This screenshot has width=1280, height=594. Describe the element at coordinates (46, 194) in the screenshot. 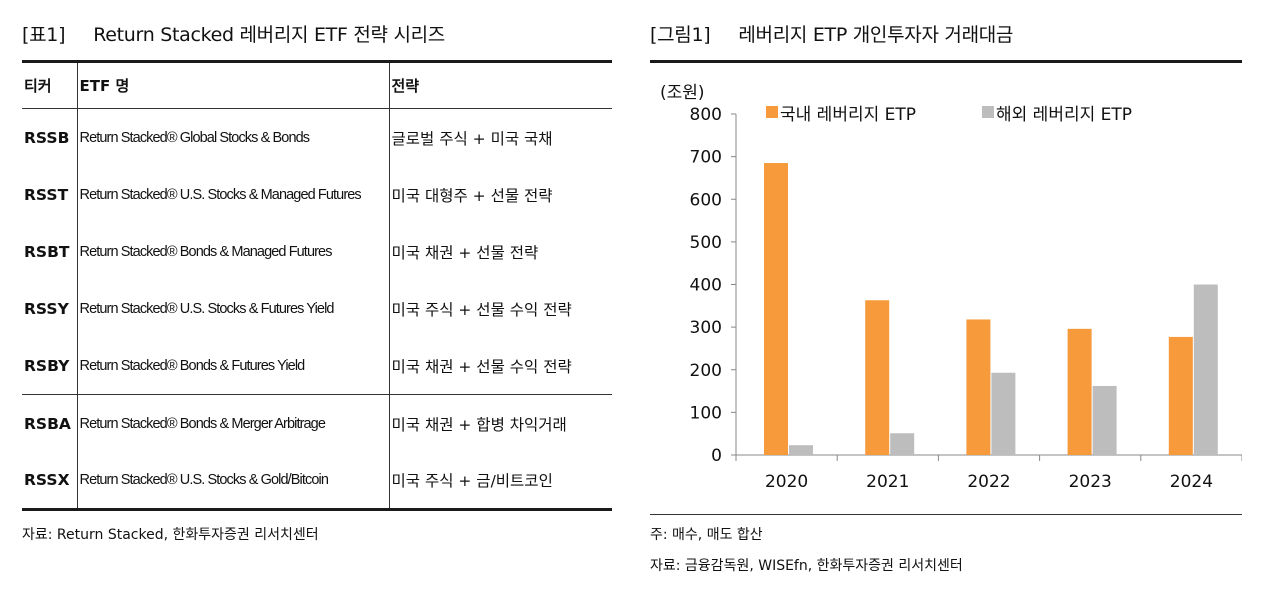

I see `ticker-cell: RSST` at that location.